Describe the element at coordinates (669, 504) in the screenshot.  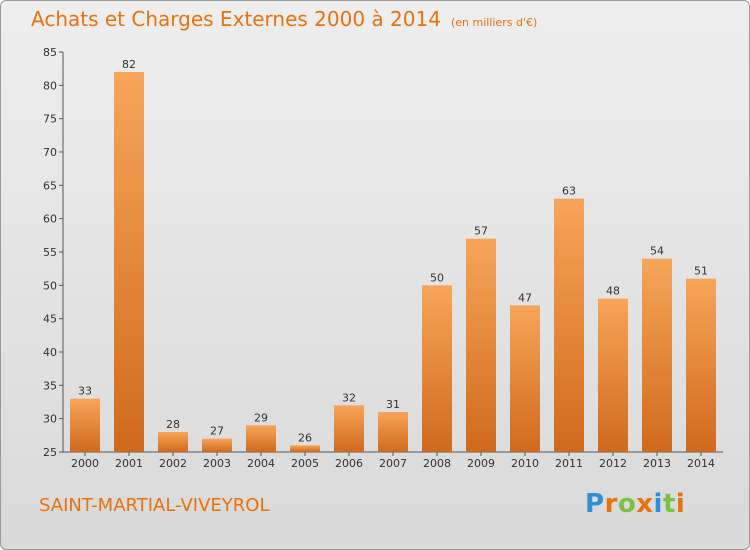
I see `logo-letter: t` at that location.